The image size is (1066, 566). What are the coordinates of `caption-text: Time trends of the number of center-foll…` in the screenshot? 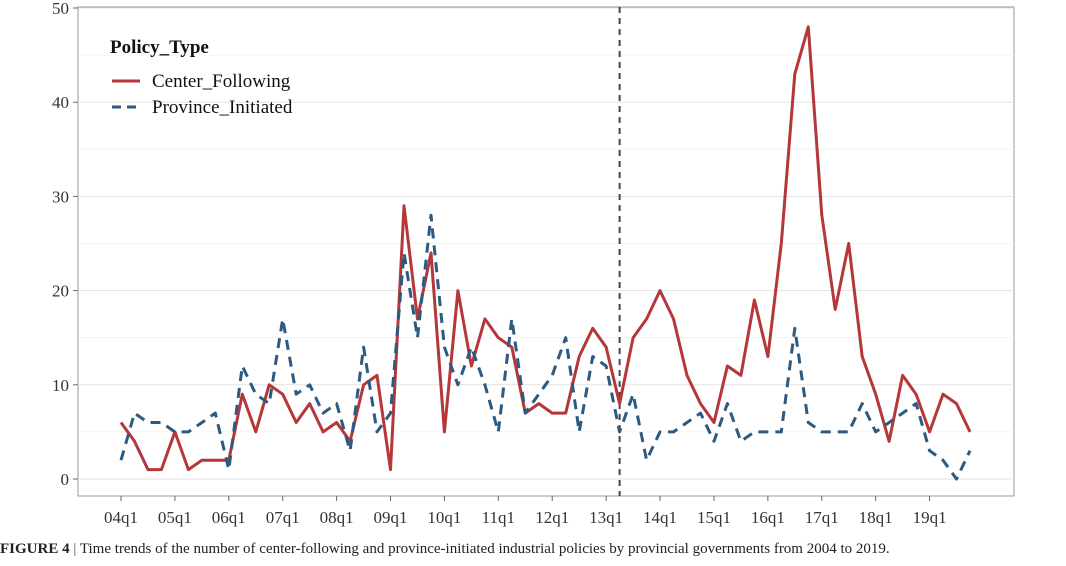 It's located at (484, 549).